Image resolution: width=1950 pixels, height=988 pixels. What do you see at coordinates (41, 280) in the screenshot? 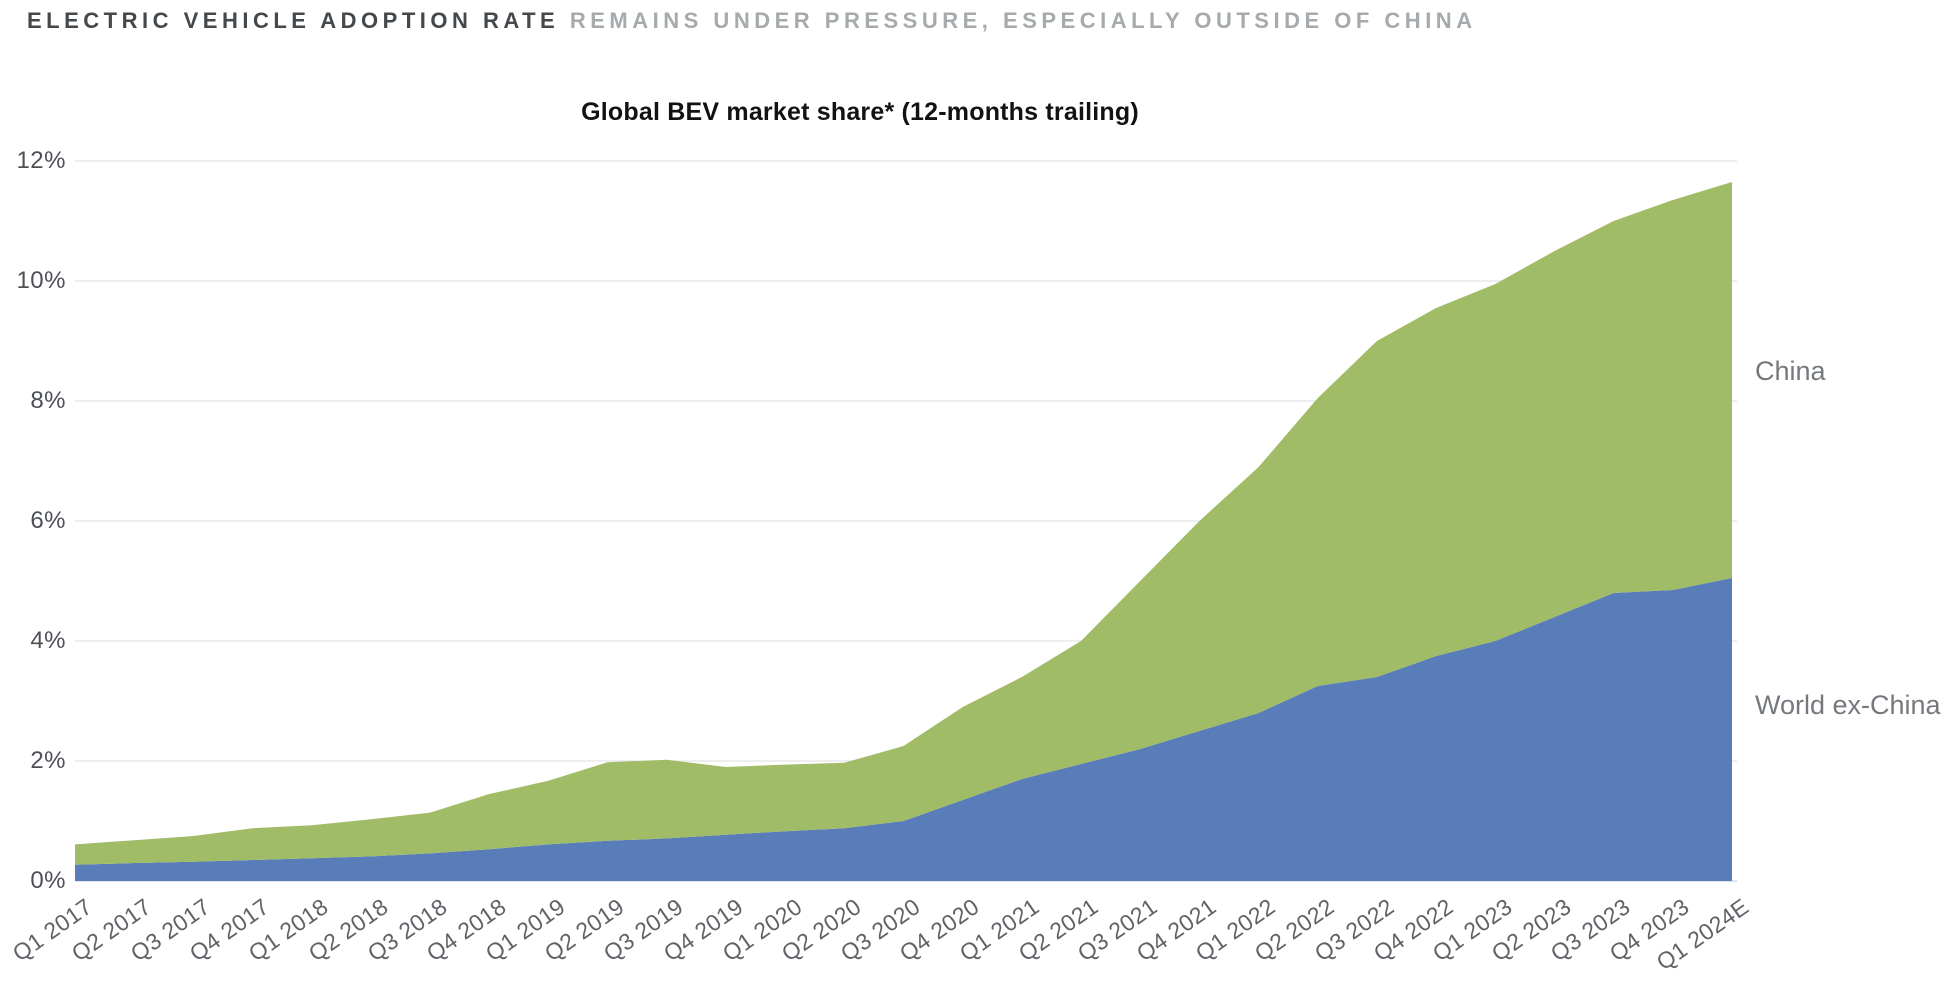
I see `y-axis-label-10: 10%` at bounding box center [41, 280].